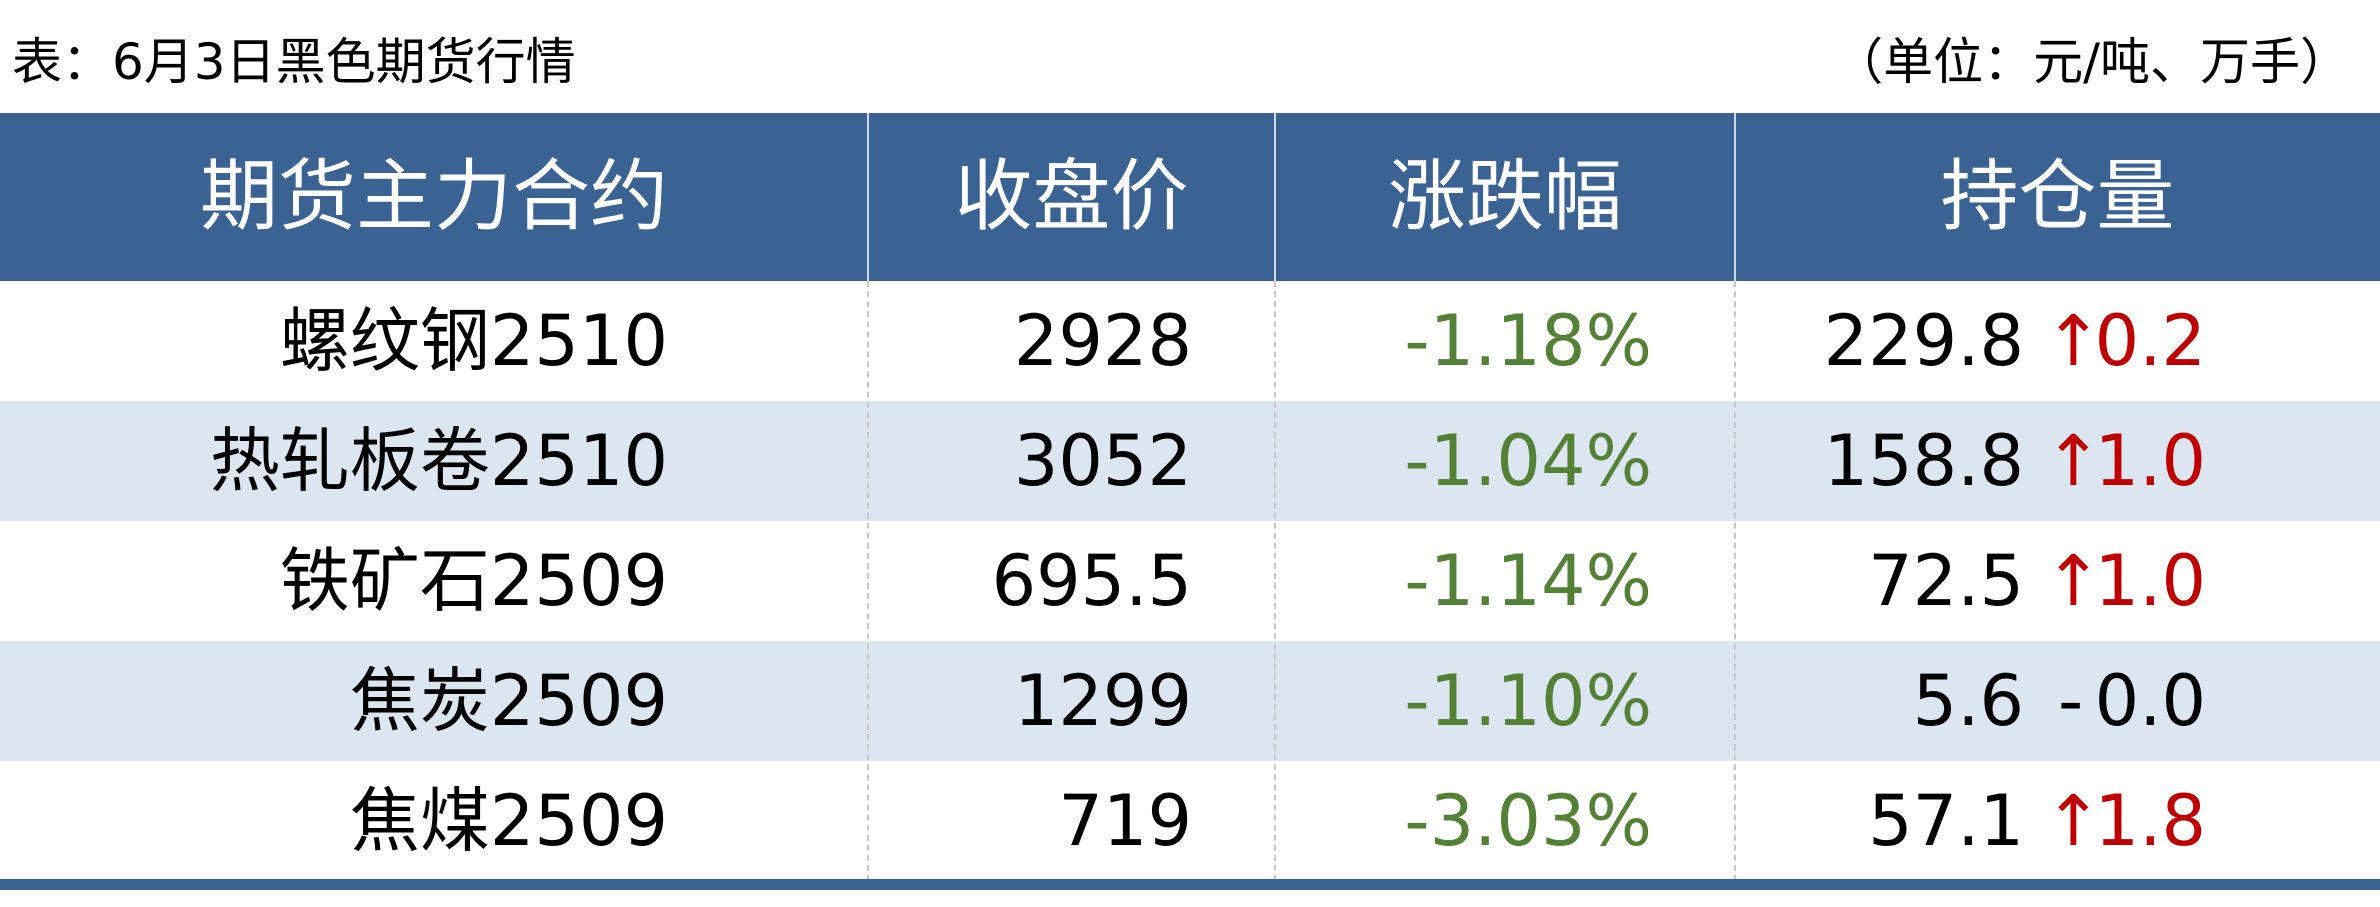 The height and width of the screenshot is (907, 2380). Describe the element at coordinates (2150, 341) in the screenshot. I see `oi-change: 0.2` at that location.